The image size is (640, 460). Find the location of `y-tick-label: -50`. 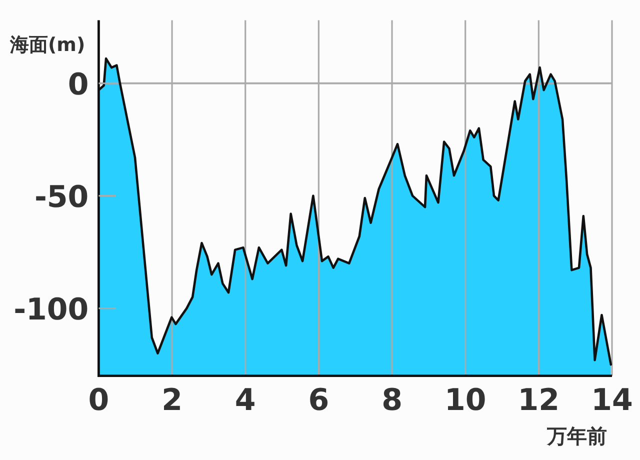

y-tick-label: -50 is located at coordinates (61, 197).